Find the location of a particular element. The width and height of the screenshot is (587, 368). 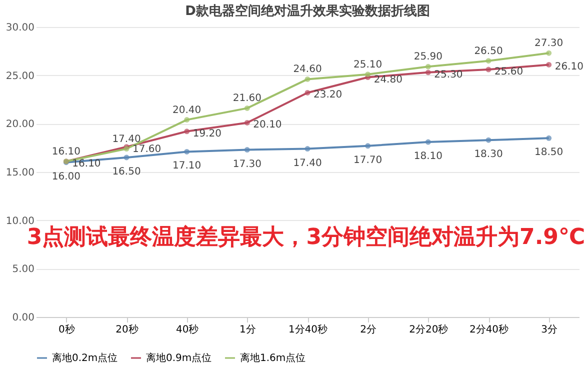

y-tick-label: 5.00 is located at coordinates (23, 270).